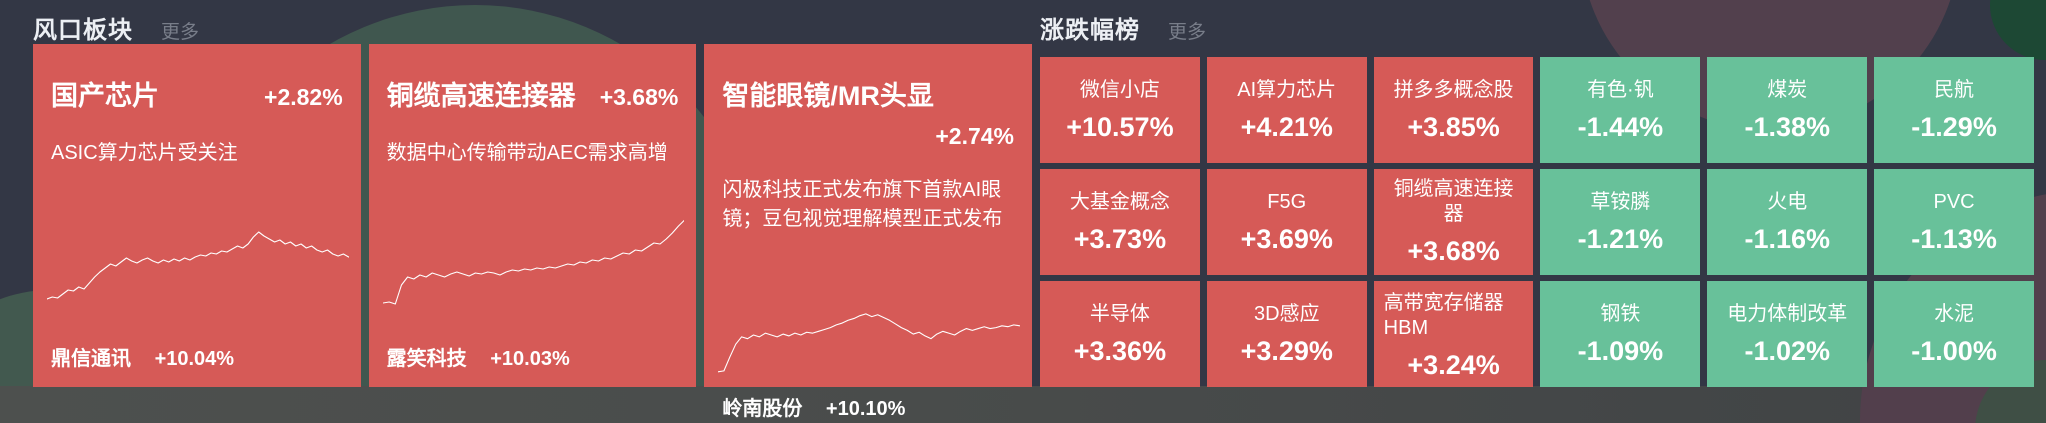 The width and height of the screenshot is (2046, 423). I want to click on tile-sector-name: AI算力芯片, so click(1287, 89).